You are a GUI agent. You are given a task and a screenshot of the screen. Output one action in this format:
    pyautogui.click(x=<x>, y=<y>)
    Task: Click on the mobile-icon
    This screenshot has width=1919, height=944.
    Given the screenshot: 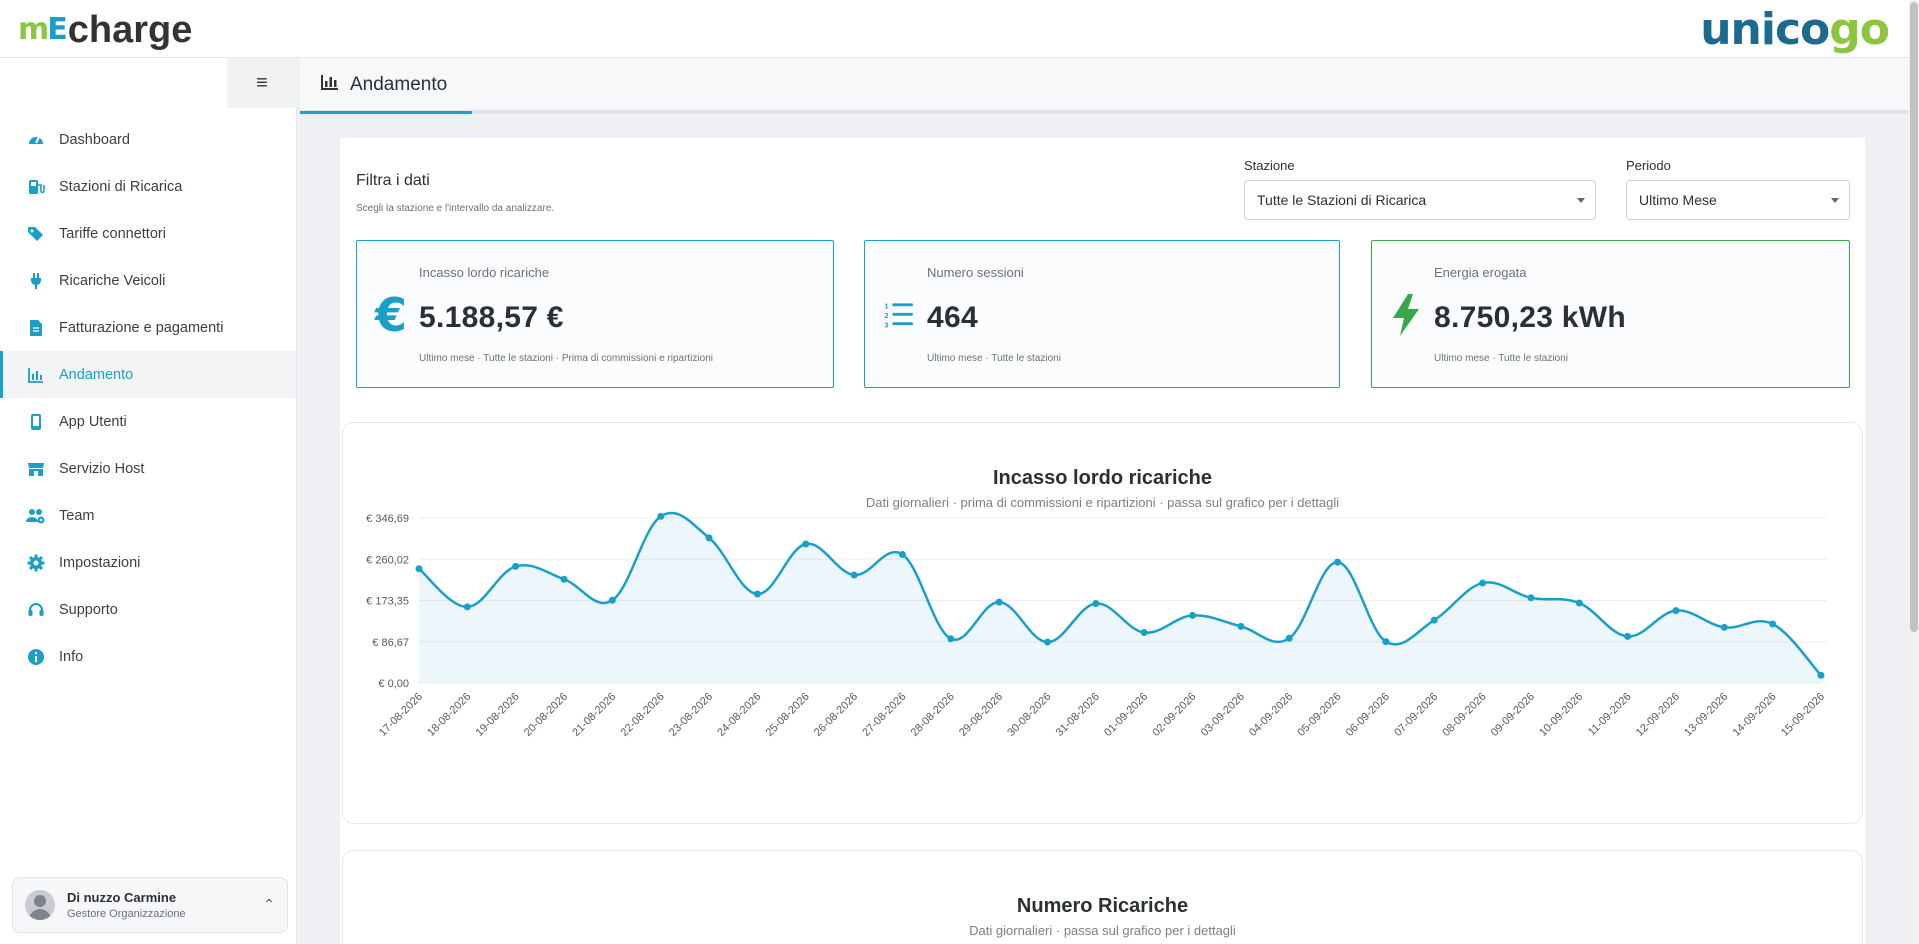 What is the action you would take?
    pyautogui.click(x=36, y=422)
    